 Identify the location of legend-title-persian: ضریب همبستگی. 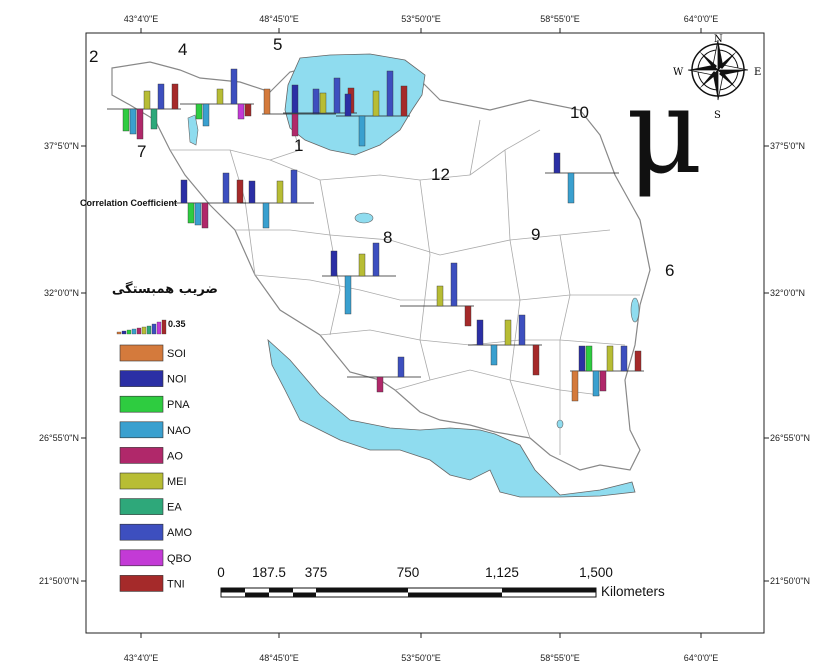
(165, 289).